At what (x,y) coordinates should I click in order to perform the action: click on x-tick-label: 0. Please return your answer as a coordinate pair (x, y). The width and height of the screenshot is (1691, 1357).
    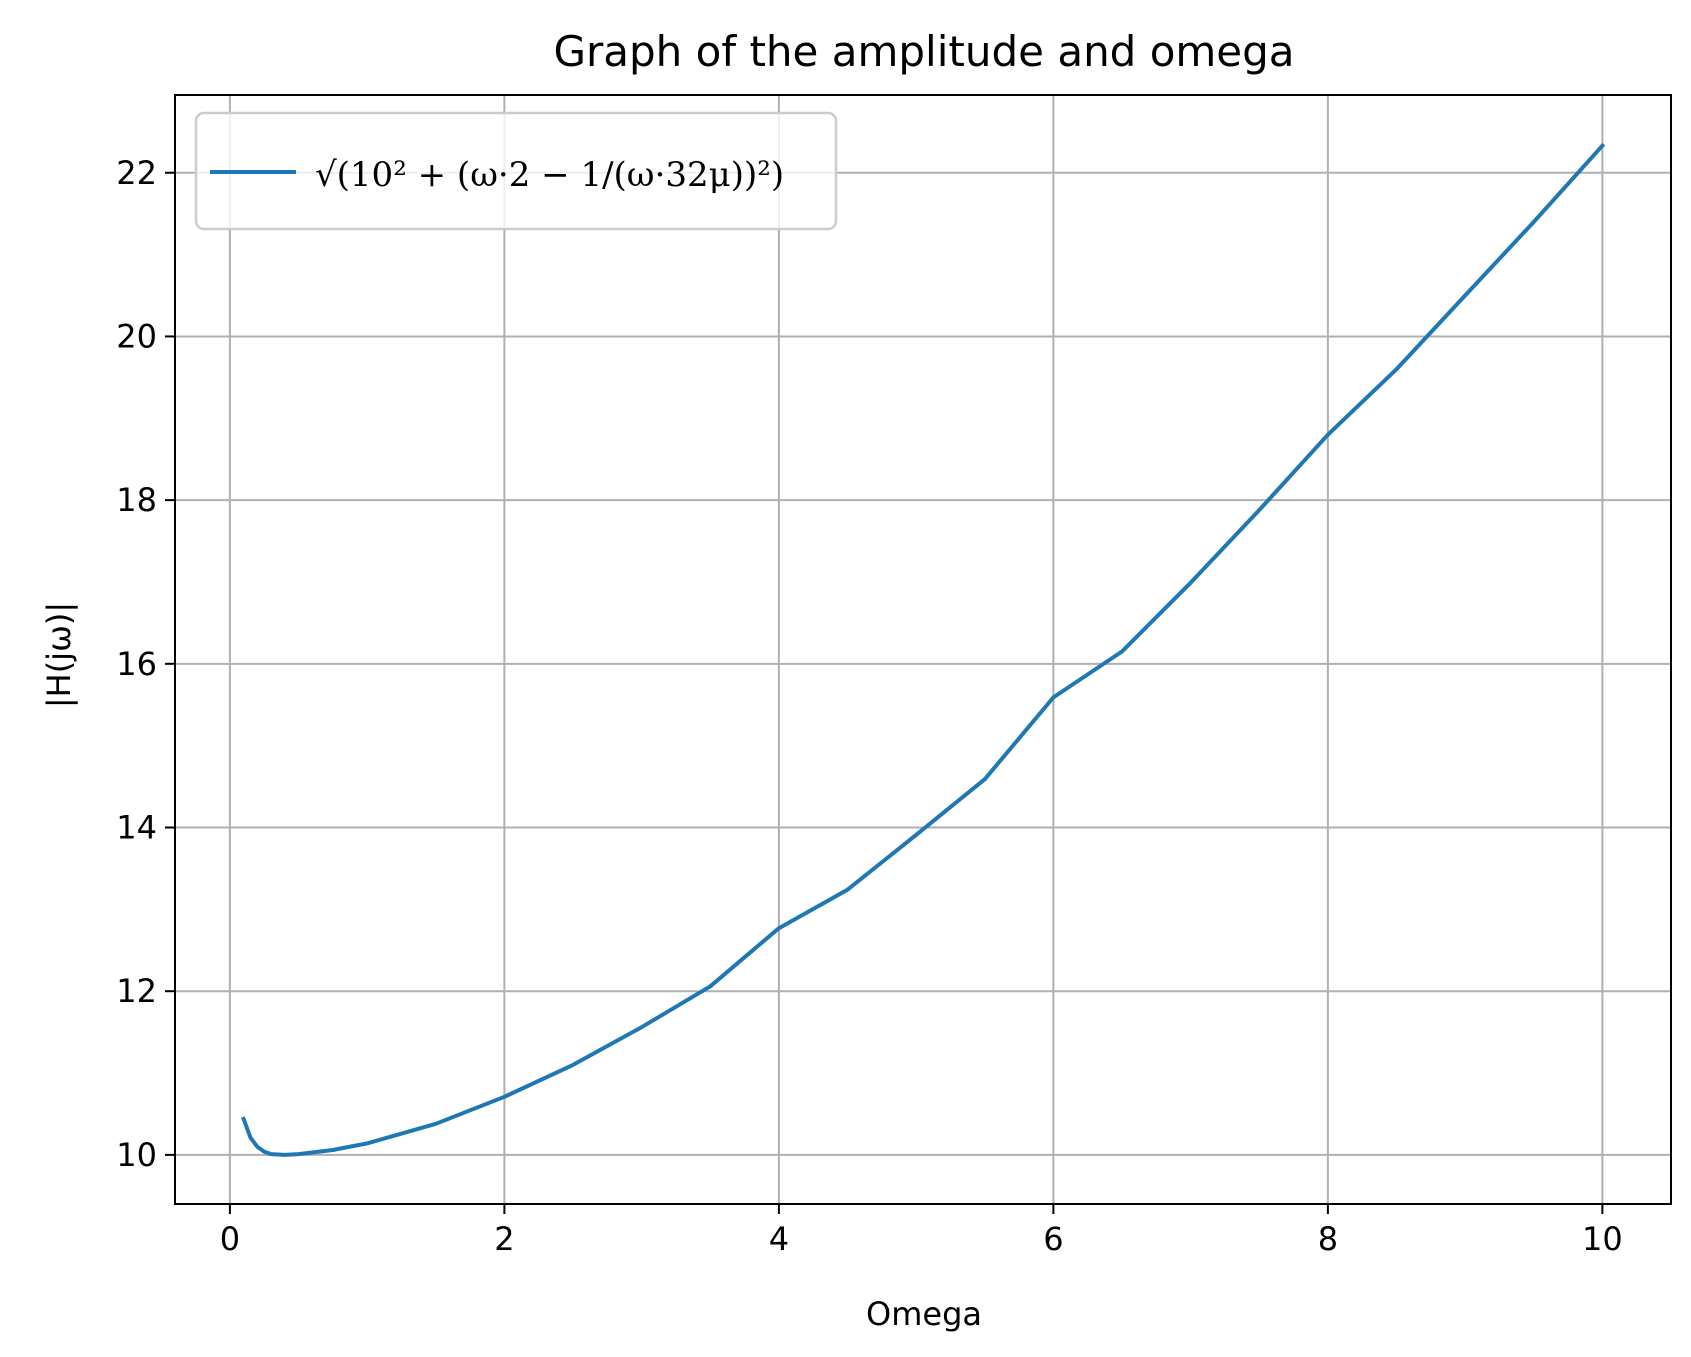
    Looking at the image, I should click on (230, 1239).